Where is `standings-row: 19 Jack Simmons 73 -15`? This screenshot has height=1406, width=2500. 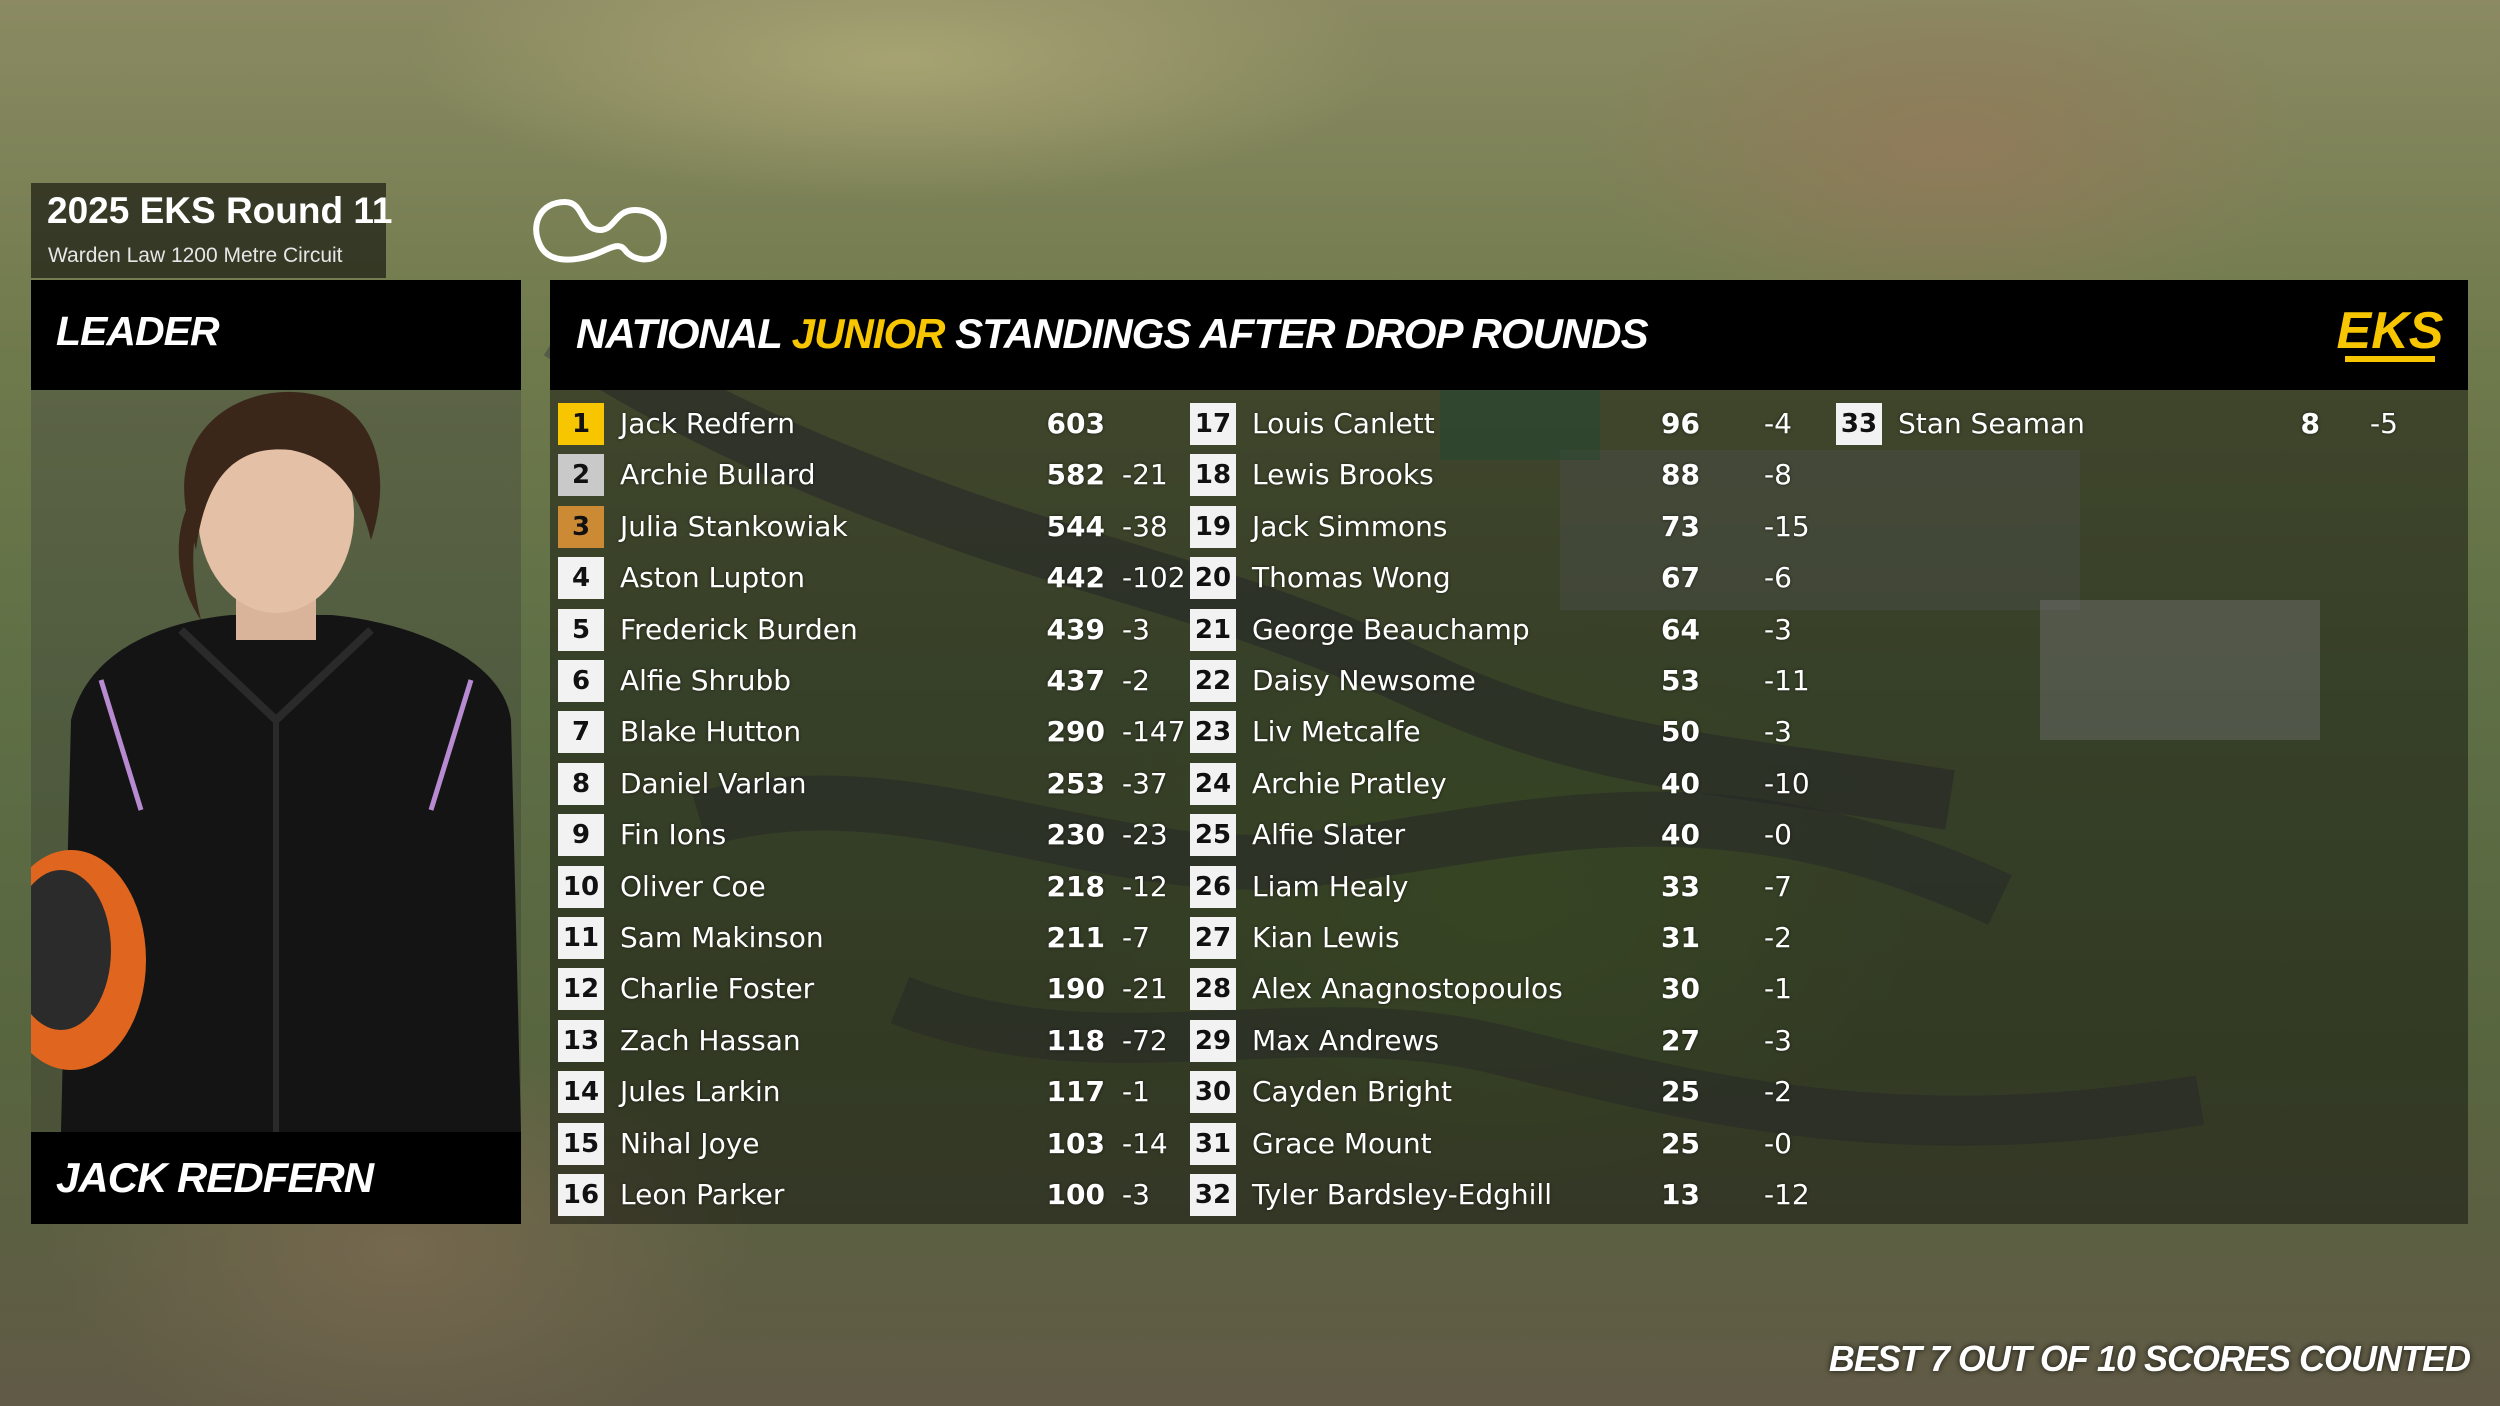 standings-row: 19 Jack Simmons 73 -15 is located at coordinates (1500, 526).